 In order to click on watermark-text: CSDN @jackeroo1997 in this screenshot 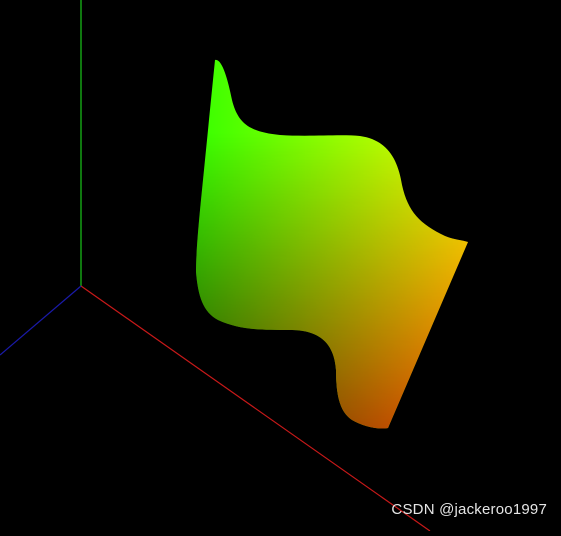, I will do `click(469, 509)`.